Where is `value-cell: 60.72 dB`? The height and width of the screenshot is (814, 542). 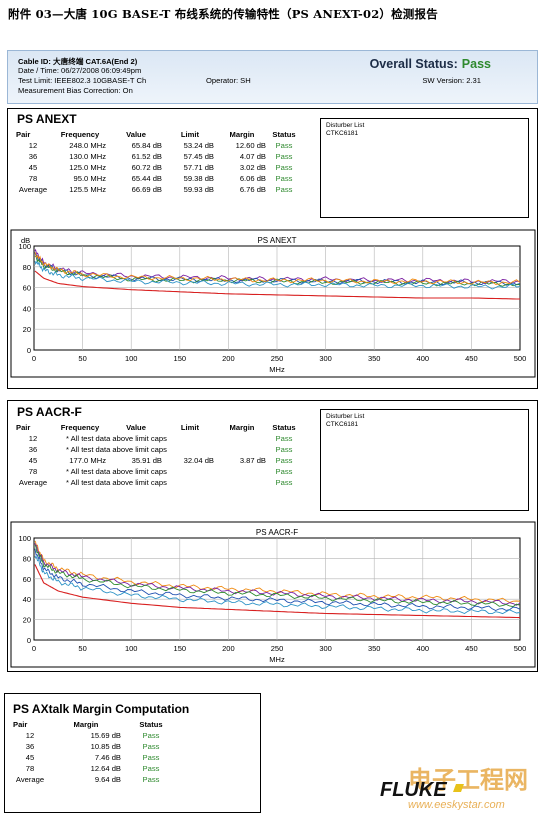 value-cell: 60.72 dB is located at coordinates (146, 167).